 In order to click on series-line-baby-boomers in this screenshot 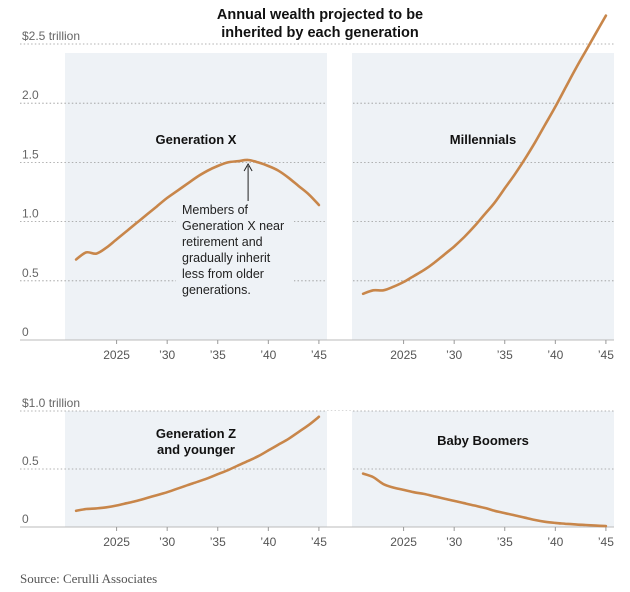, I will do `click(484, 500)`.